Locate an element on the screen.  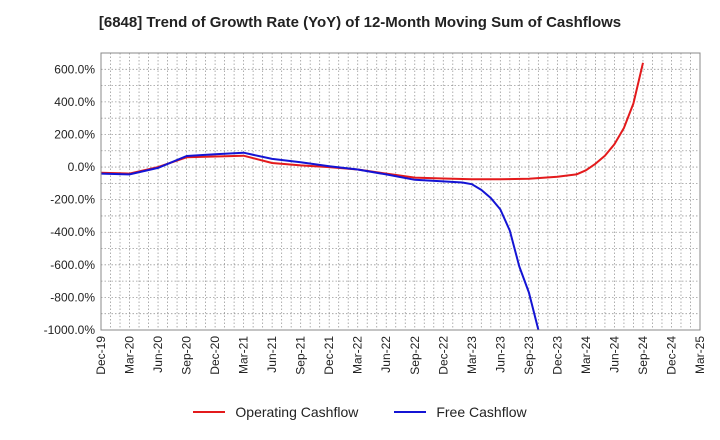
legend-label-operating: Operating Cashflow is located at coordinates (297, 412).